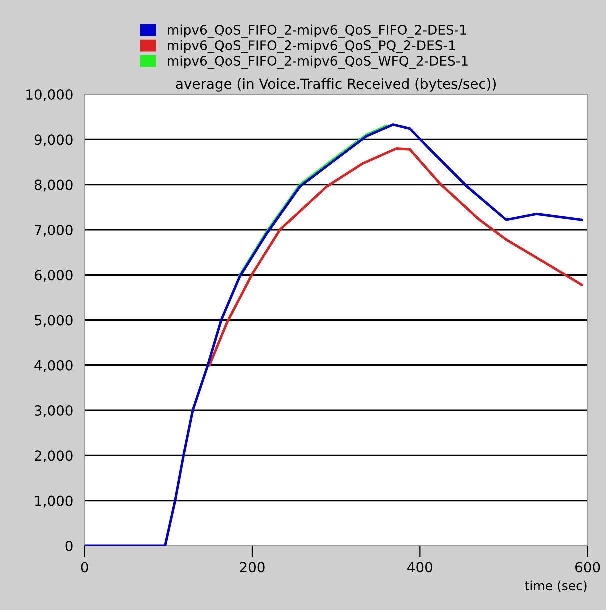 The image size is (606, 610). Describe the element at coordinates (53, 456) in the screenshot. I see `y-tick-label: 2,000` at that location.